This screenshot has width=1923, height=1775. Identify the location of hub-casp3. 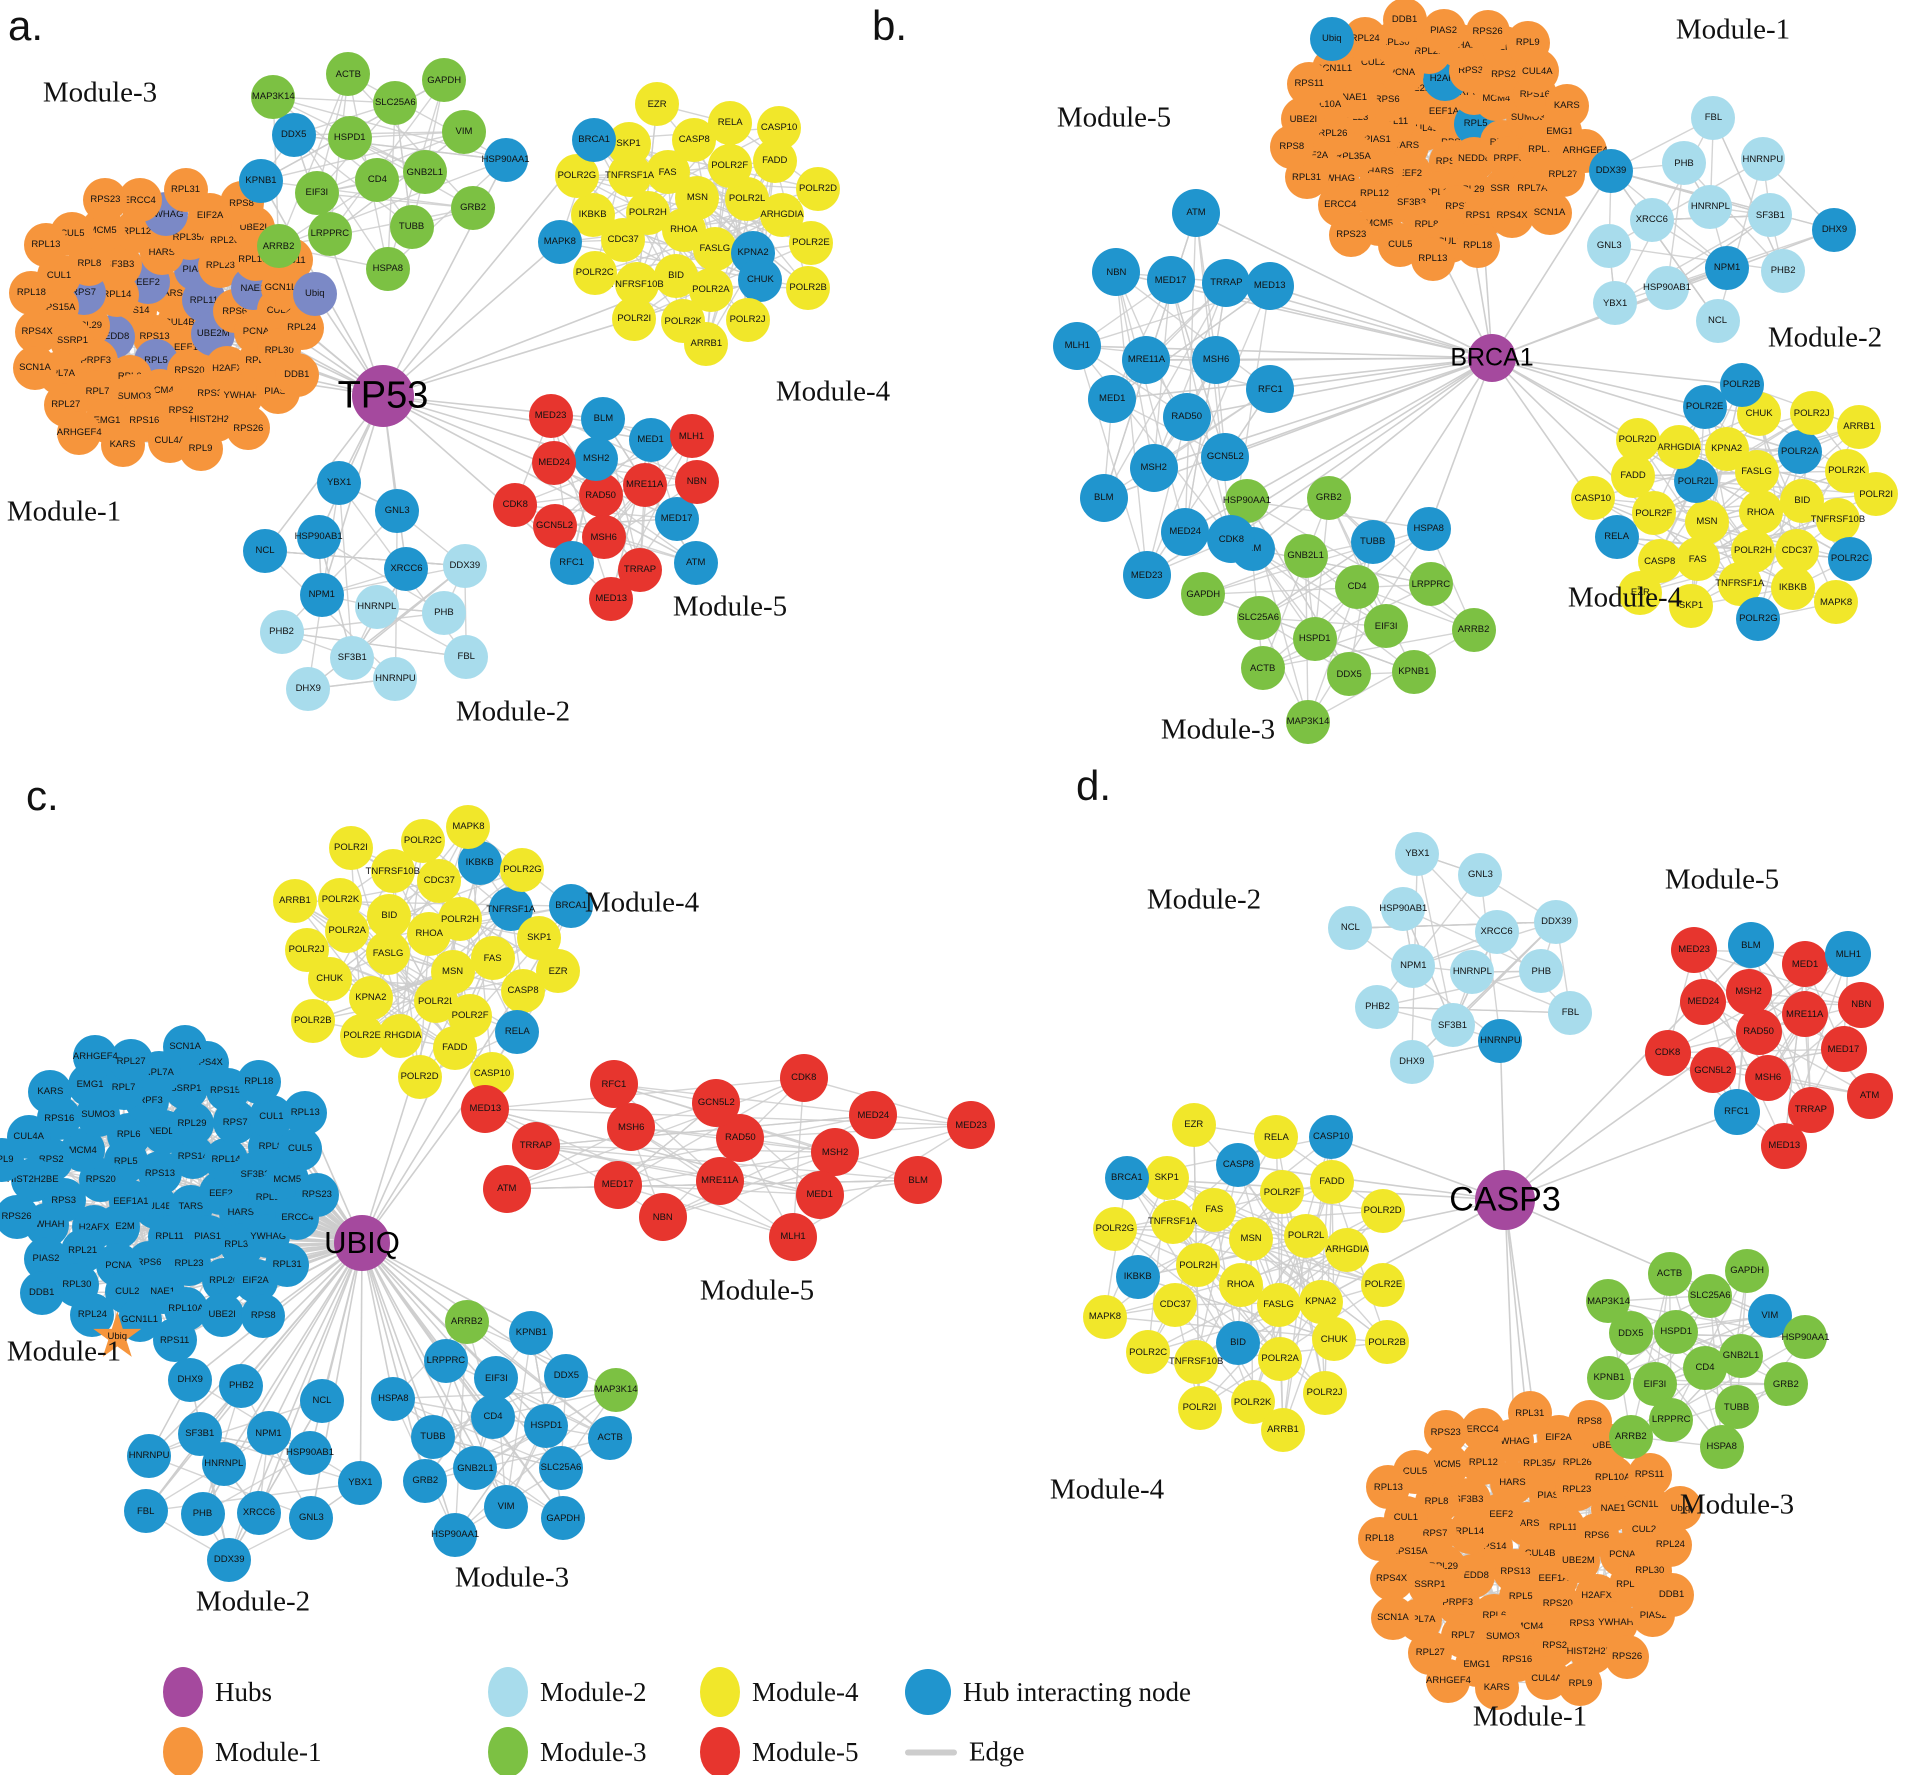
(1505, 1200).